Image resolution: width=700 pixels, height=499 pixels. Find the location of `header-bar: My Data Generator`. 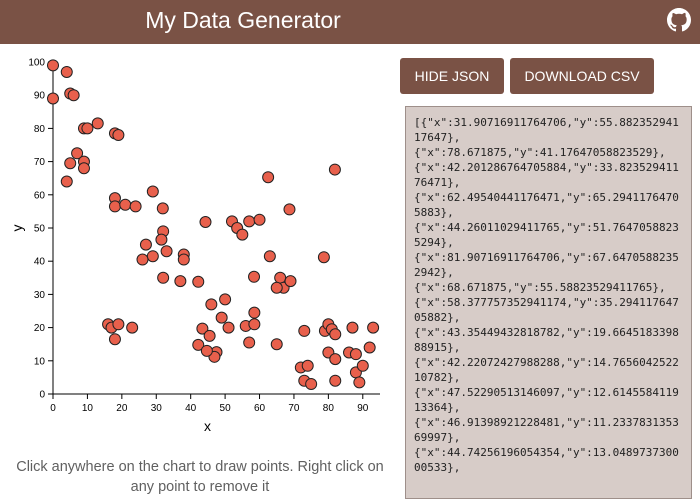

header-bar: My Data Generator is located at coordinates (350, 22).